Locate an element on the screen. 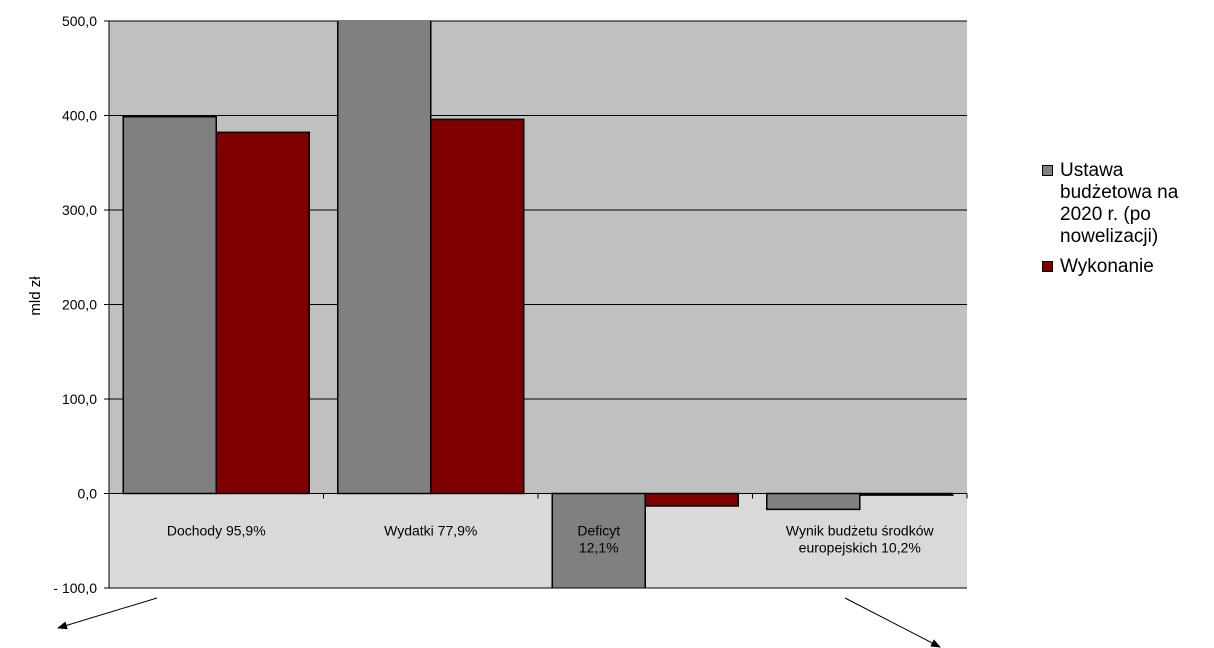 The height and width of the screenshot is (648, 1214). legend-swatch-ustawa is located at coordinates (1047, 170).